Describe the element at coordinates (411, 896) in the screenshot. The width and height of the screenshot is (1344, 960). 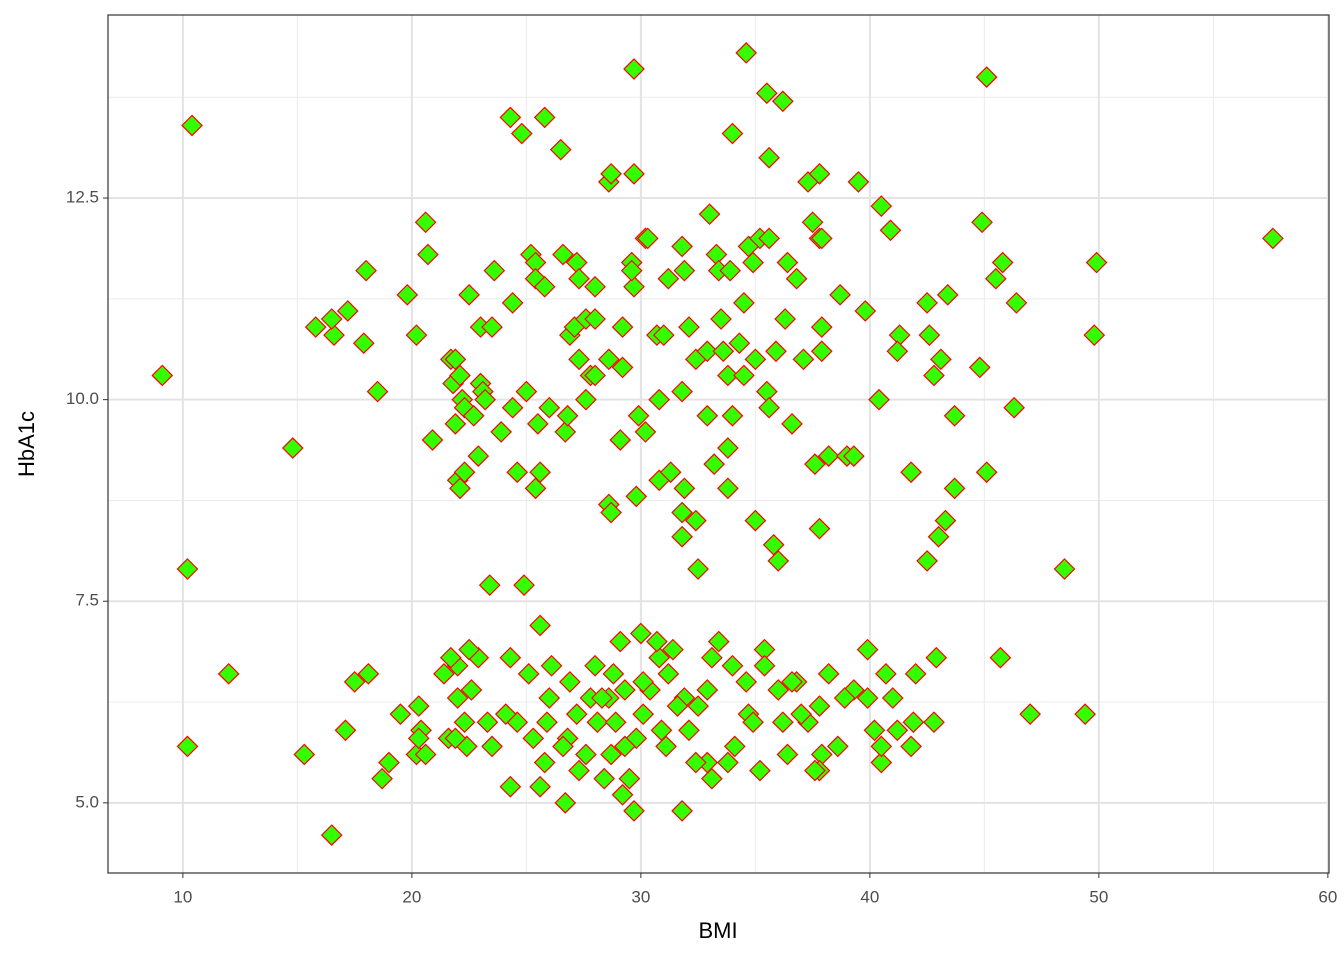
I see `x-tick-label: 20` at that location.